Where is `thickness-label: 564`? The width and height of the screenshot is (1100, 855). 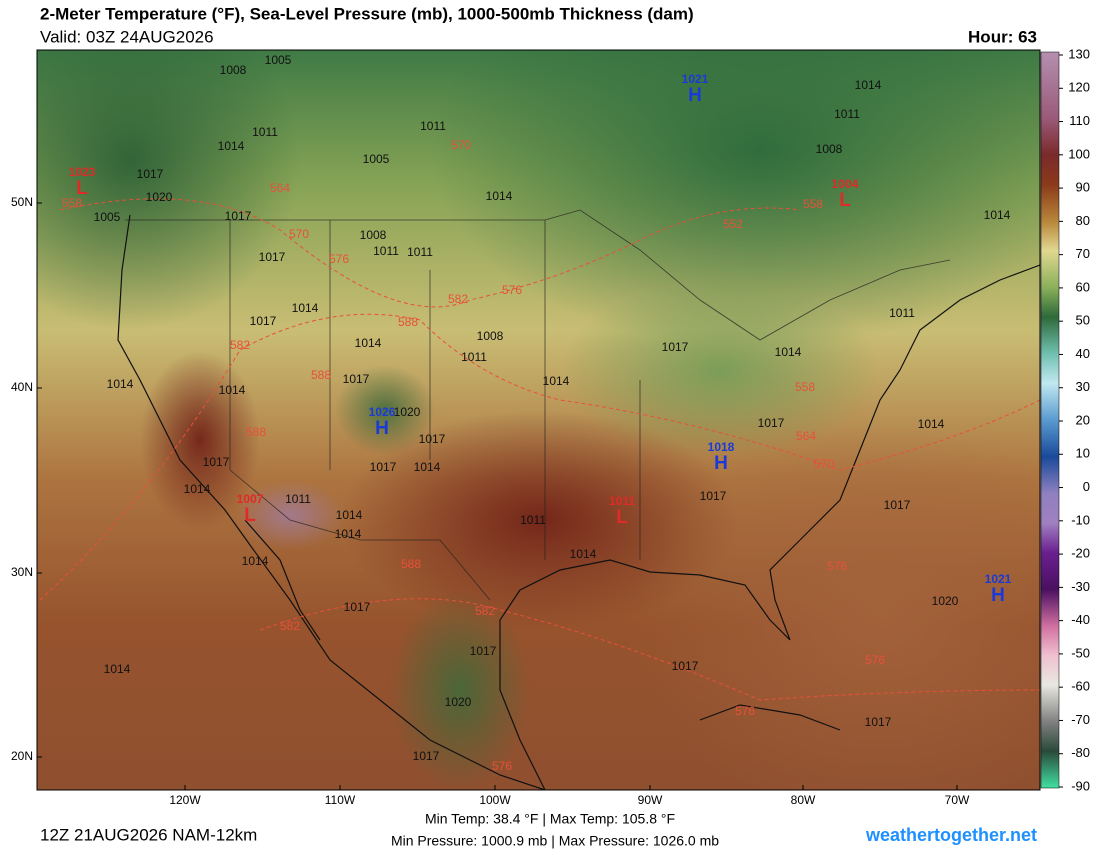
thickness-label: 564 is located at coordinates (280, 188).